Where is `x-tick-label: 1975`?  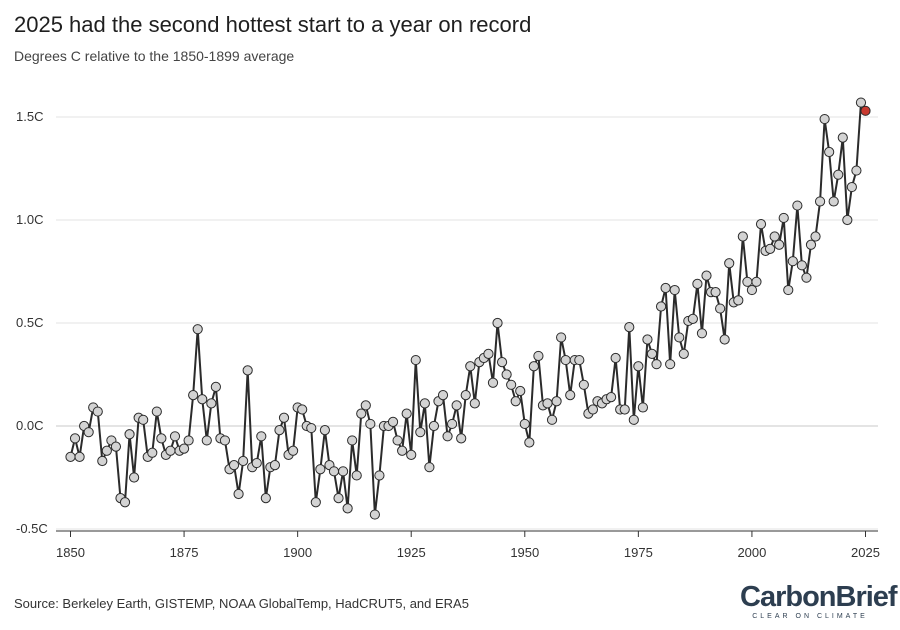 x-tick-label: 1975 is located at coordinates (638, 552).